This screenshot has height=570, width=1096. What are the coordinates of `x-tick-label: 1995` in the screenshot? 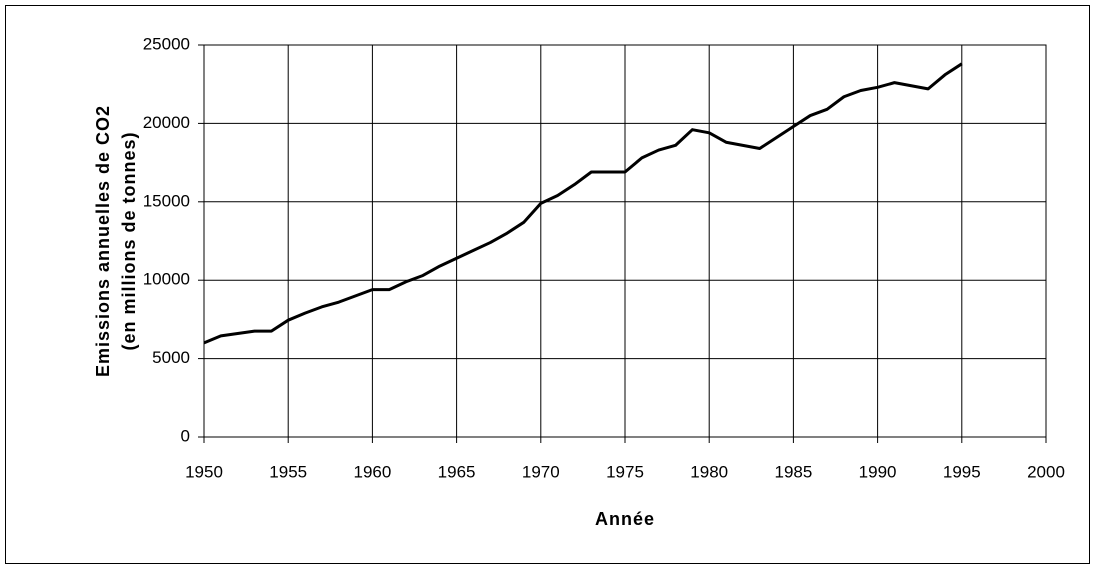 It's located at (962, 471).